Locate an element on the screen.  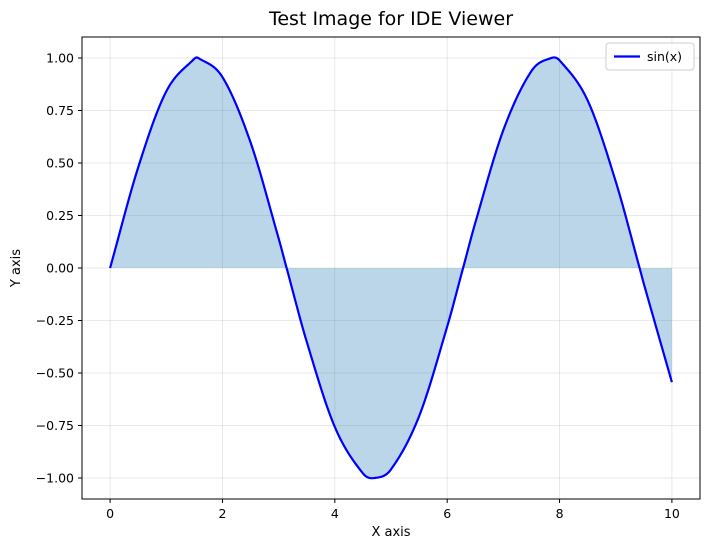
legend-box is located at coordinates (650, 56).